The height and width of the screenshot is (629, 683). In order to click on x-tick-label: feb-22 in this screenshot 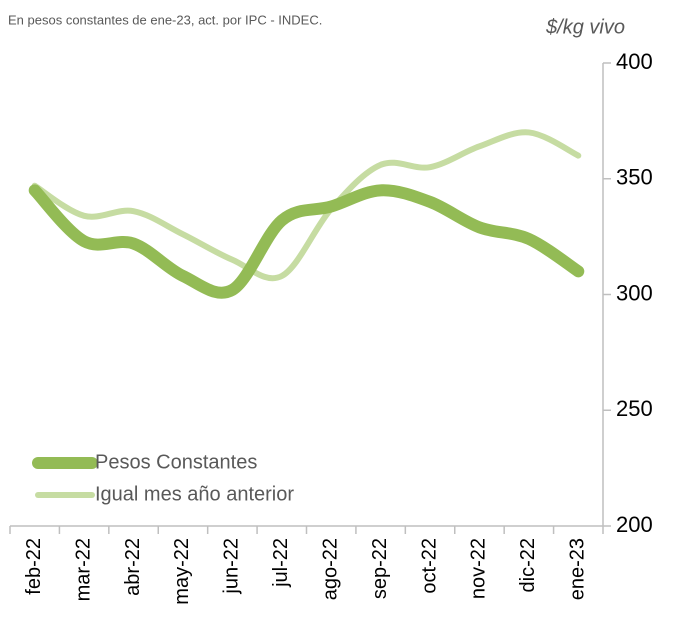, I will do `click(34, 566)`.